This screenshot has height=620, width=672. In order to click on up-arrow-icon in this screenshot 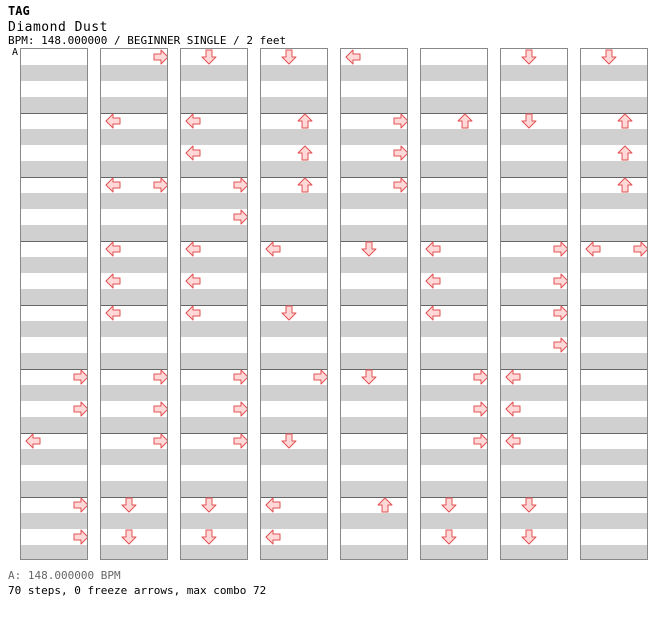, I will do `click(625, 153)`.